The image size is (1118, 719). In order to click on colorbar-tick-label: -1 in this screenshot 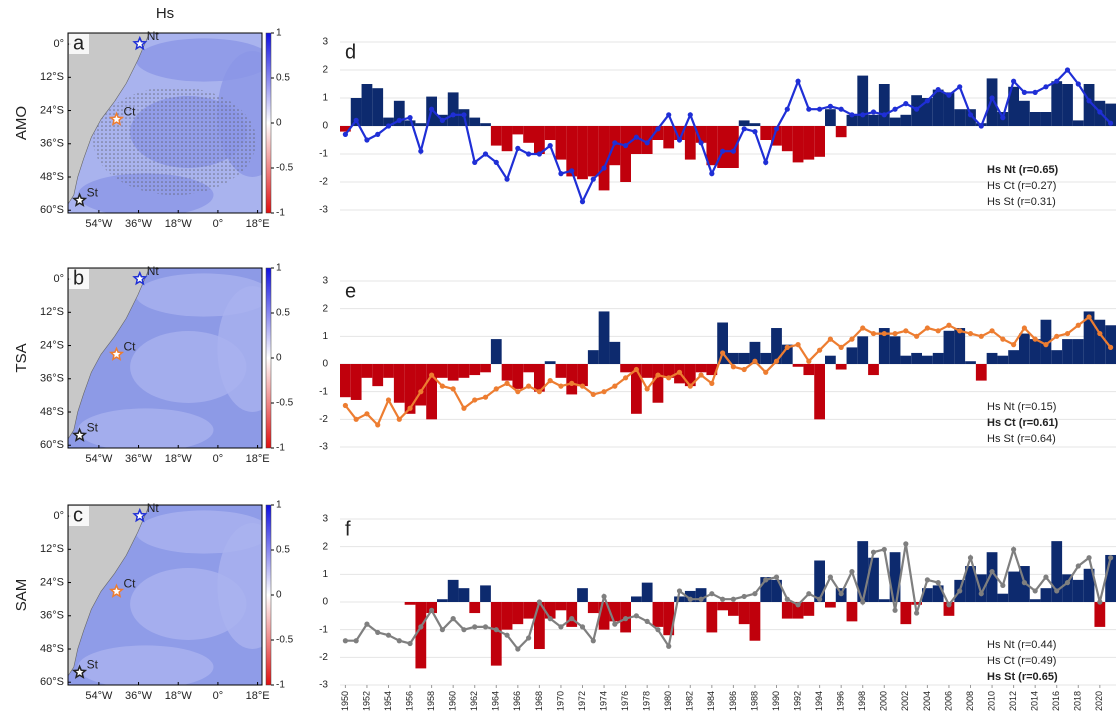, I will do `click(280, 685)`.